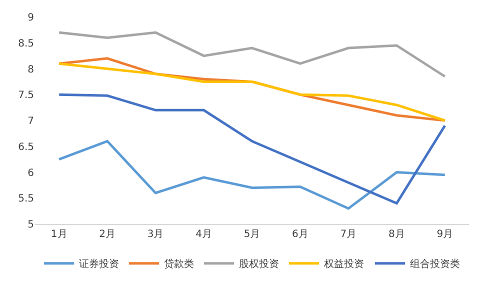 Image resolution: width=499 pixels, height=290 pixels. I want to click on y-tick-label: 5.5, so click(26, 199).